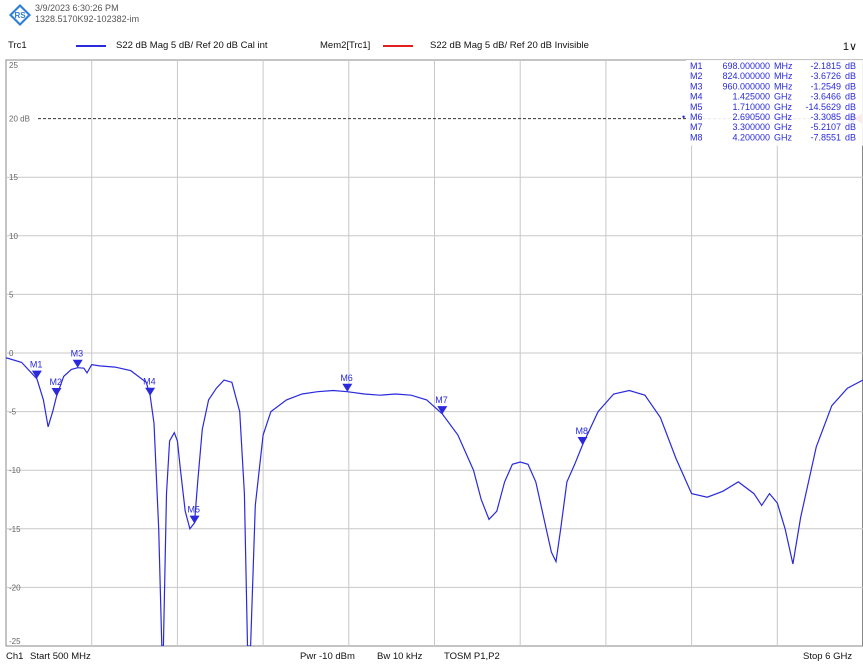  Describe the element at coordinates (825, 127) in the screenshot. I see `marker-table-value: -5.2107` at that location.